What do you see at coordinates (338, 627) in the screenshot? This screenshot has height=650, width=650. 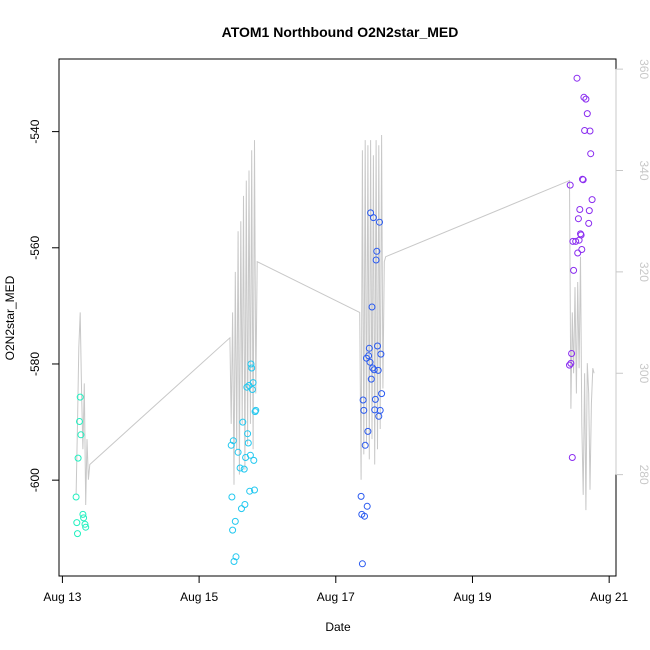 I see `x-axis-label: Date` at bounding box center [338, 627].